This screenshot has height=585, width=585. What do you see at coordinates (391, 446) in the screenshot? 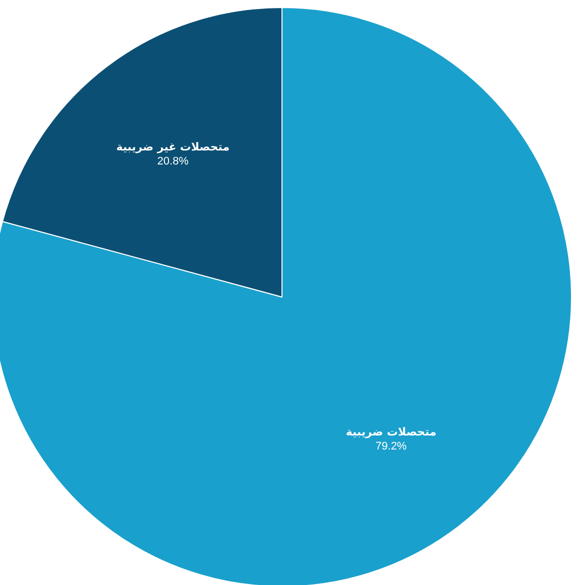
I see `data-label: 79.2%` at bounding box center [391, 446].